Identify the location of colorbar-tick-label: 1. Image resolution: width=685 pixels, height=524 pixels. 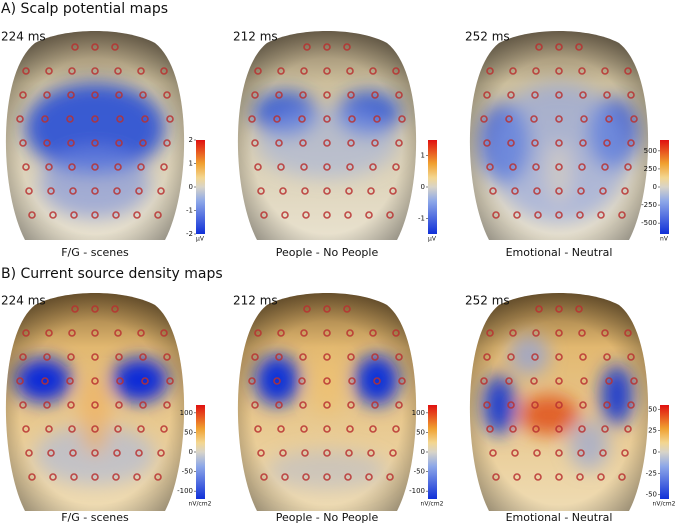
(423, 156).